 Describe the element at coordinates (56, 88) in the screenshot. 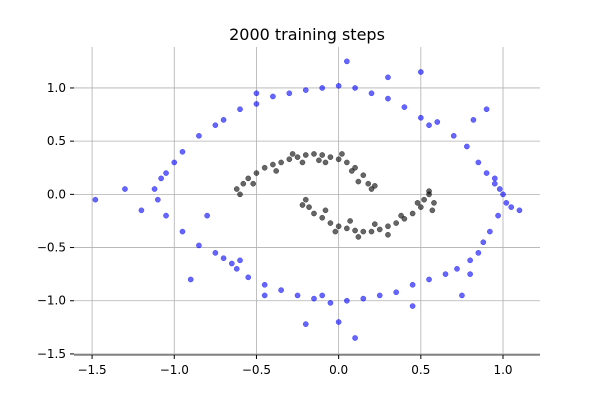

I see `y-tick-label: 1.0` at that location.